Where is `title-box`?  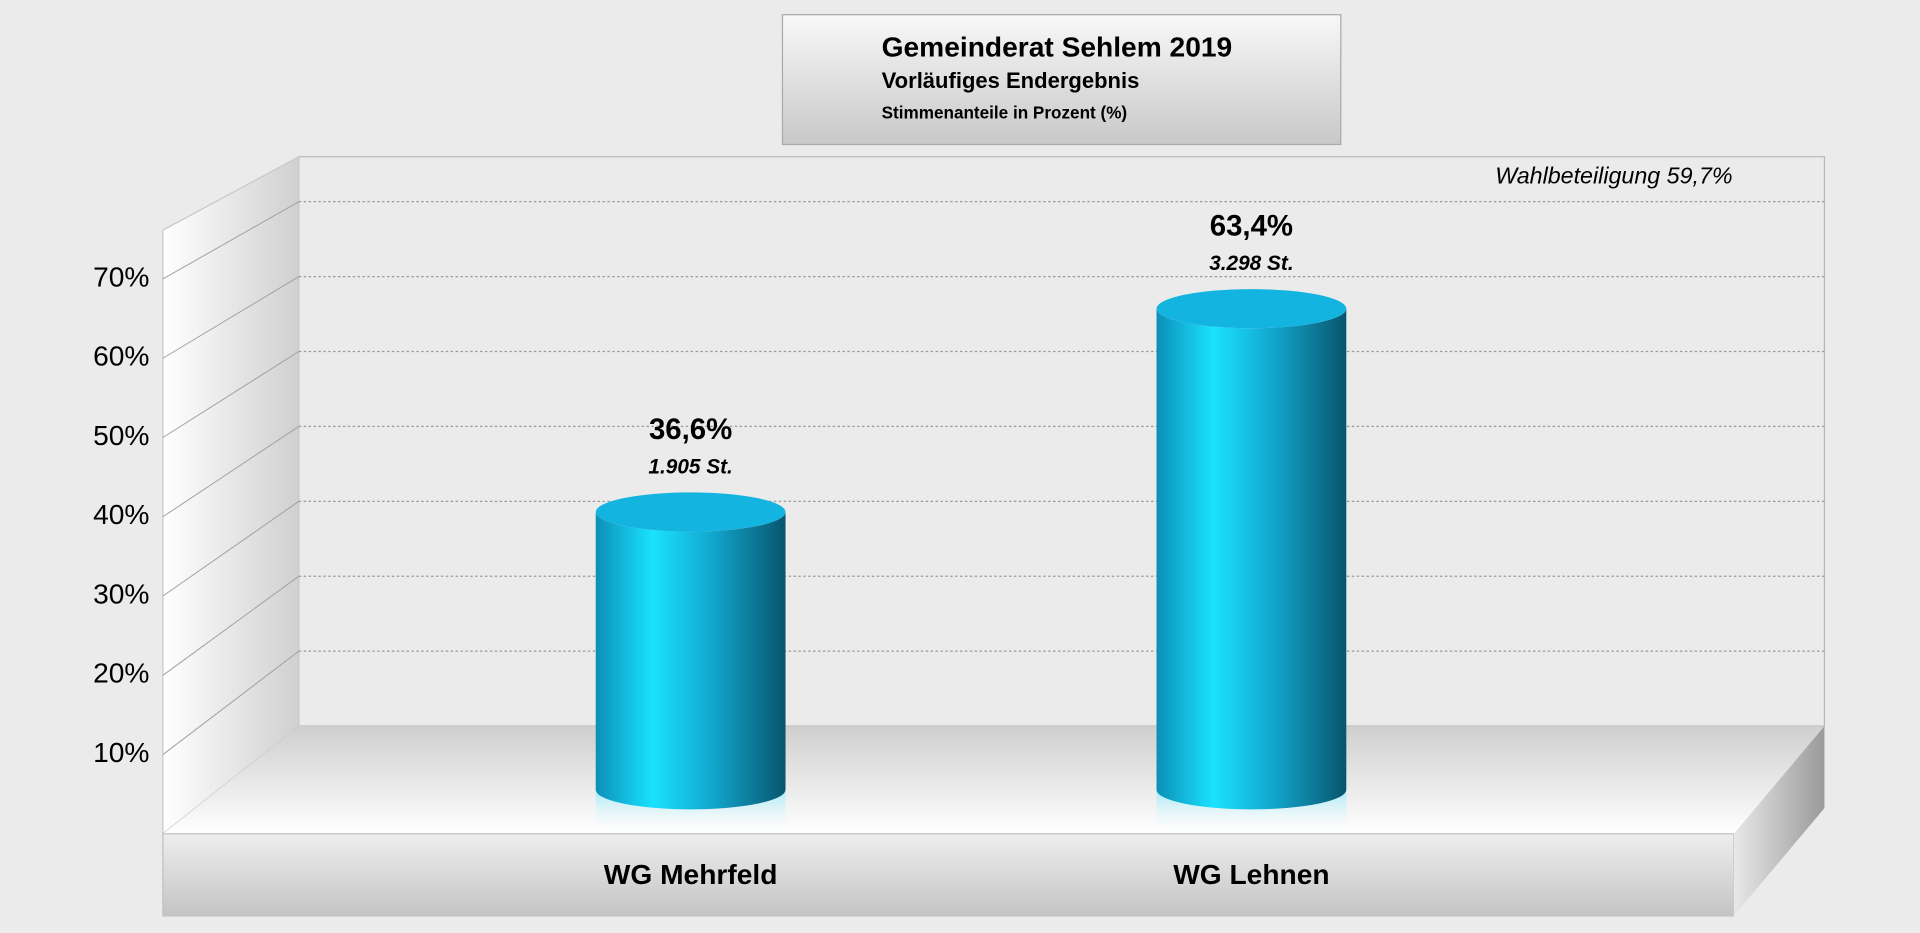
title-box is located at coordinates (1061, 80).